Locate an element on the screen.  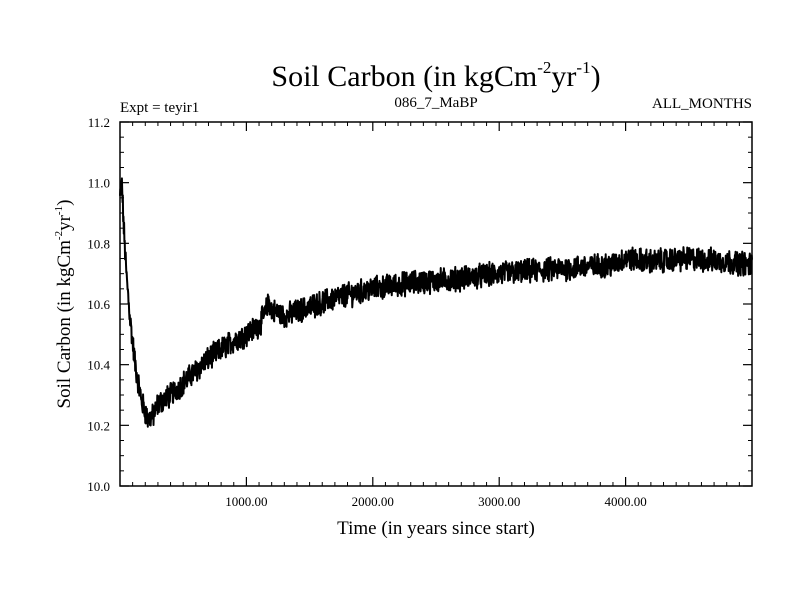
y-tick-label: 10.6 is located at coordinates (98, 304).